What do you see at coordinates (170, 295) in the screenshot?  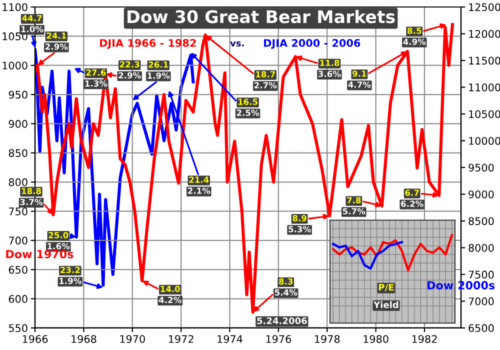 I see `annotation: 14.0 4.2%` at bounding box center [170, 295].